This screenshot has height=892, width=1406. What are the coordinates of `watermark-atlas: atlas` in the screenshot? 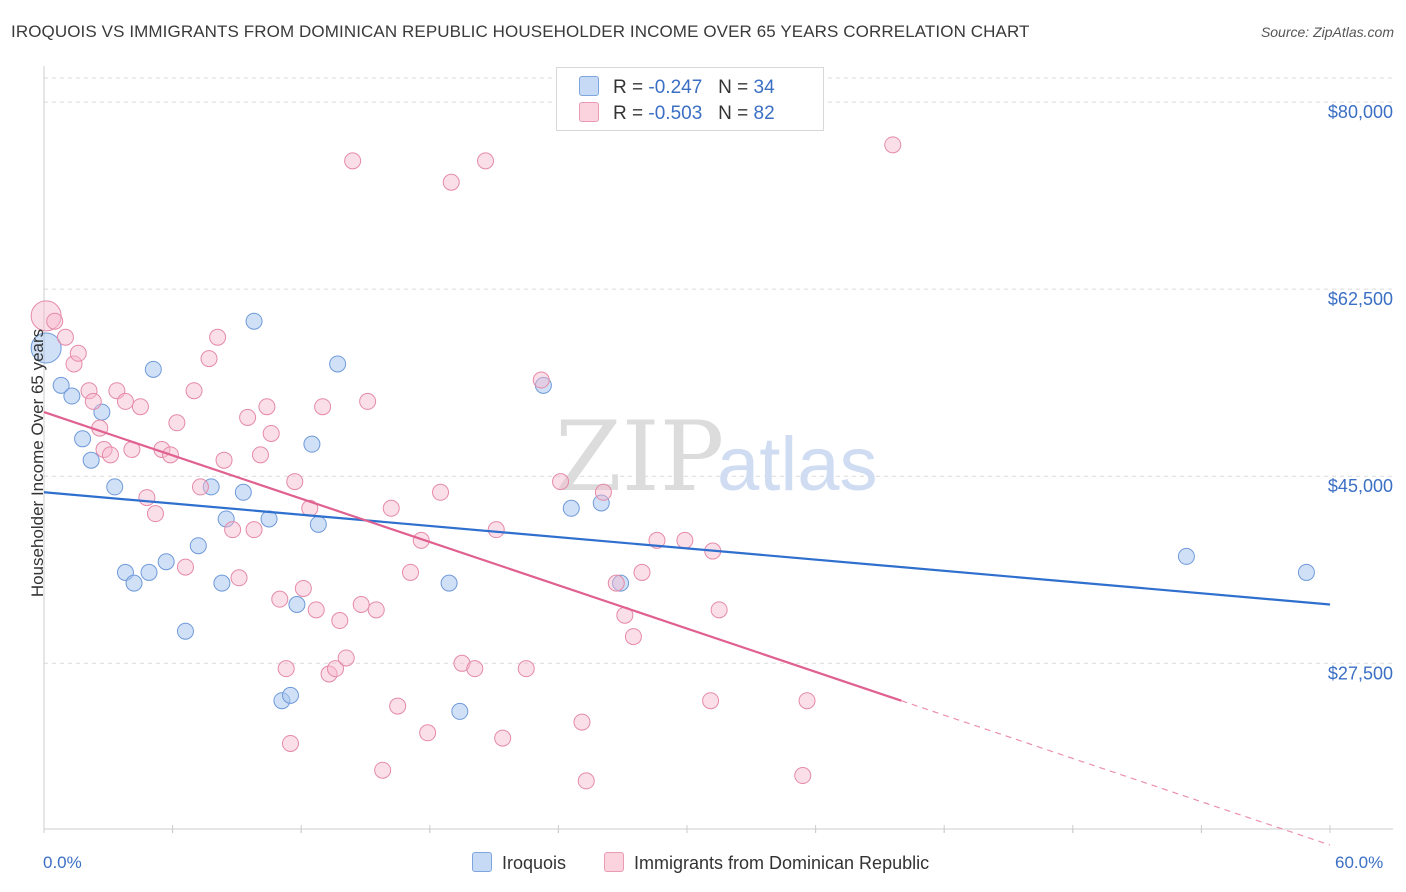 It's located at (797, 464).